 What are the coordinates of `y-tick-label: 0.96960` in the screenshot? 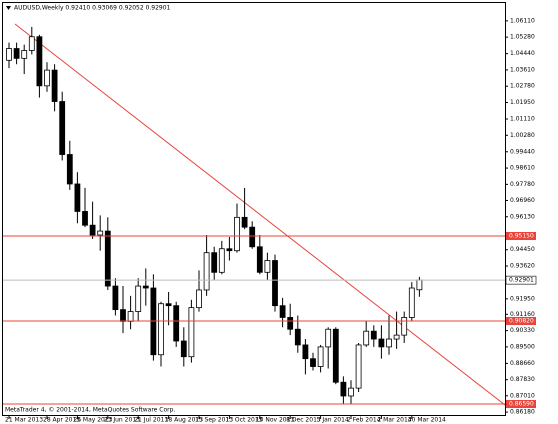 It's located at (522, 200).